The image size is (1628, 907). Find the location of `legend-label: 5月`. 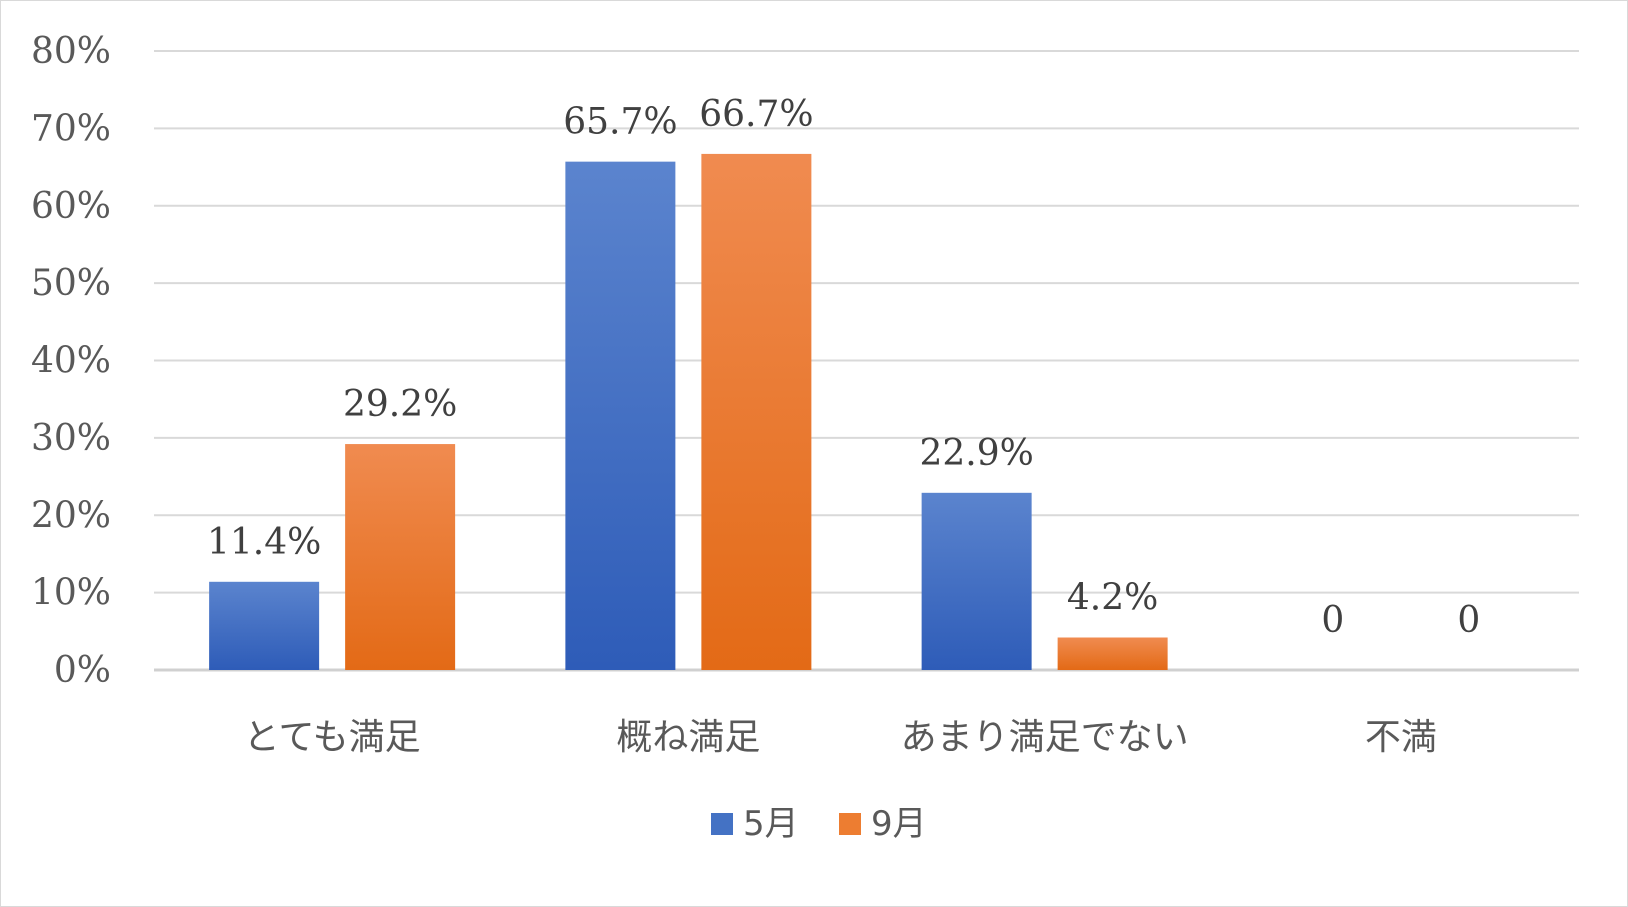

legend-label: 5月 is located at coordinates (771, 824).